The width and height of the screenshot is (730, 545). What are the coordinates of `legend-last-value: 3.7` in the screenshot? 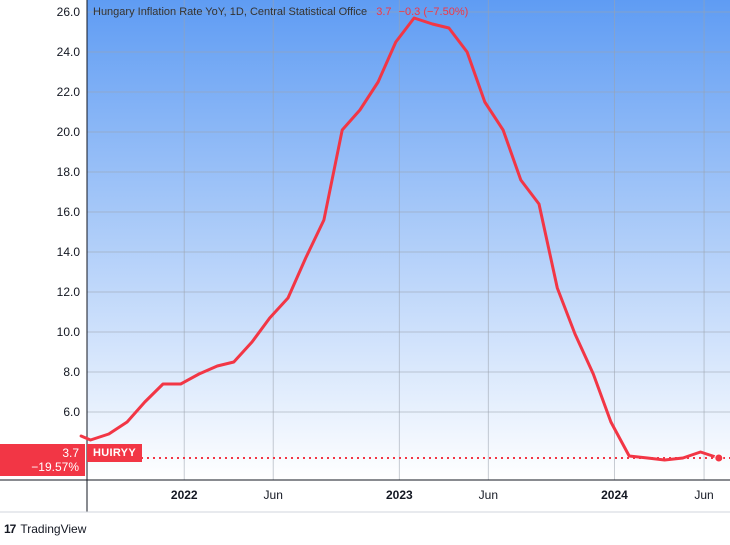 It's located at (384, 12).